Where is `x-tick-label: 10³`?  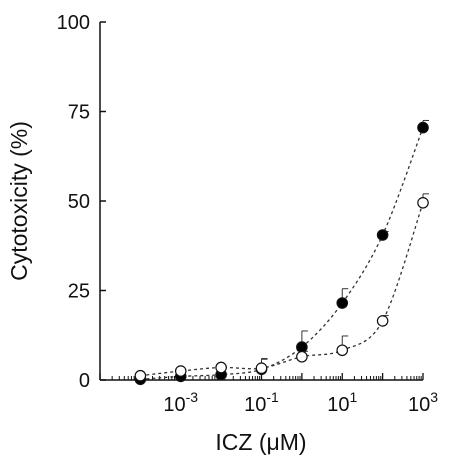 x-tick-label: 10³ is located at coordinates (423, 402).